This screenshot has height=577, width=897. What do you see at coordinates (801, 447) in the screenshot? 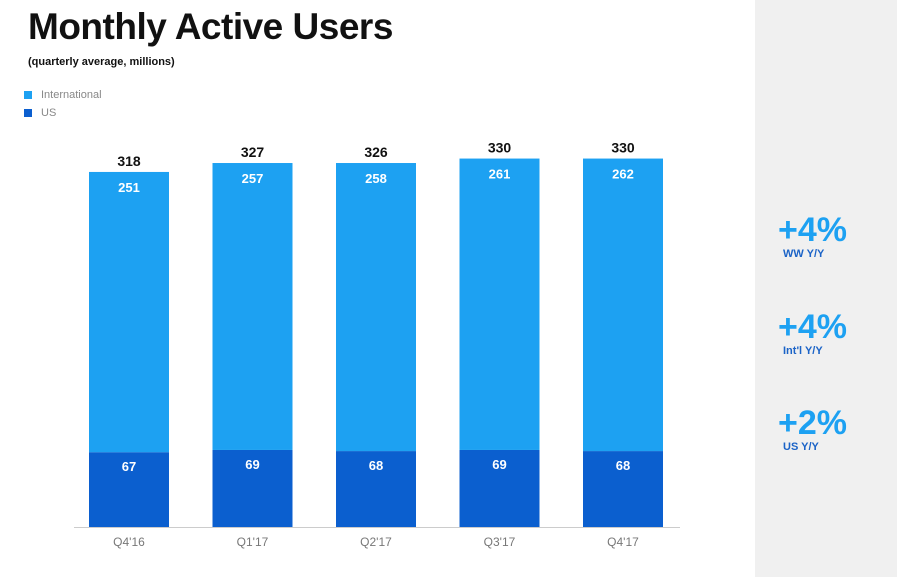
I see `stat-us-label: US Y/Y` at bounding box center [801, 447].